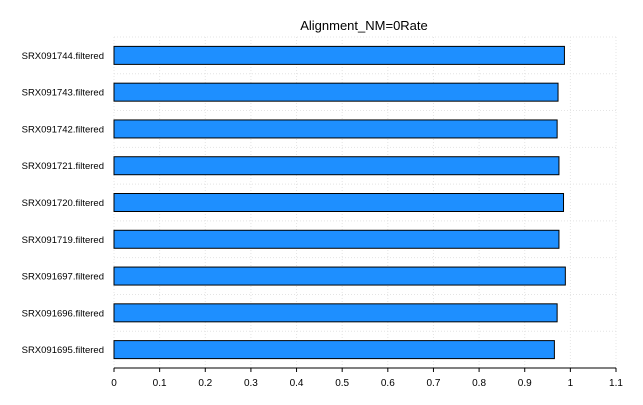 The width and height of the screenshot is (643, 405). I want to click on x-tick-label: 0.3, so click(251, 383).